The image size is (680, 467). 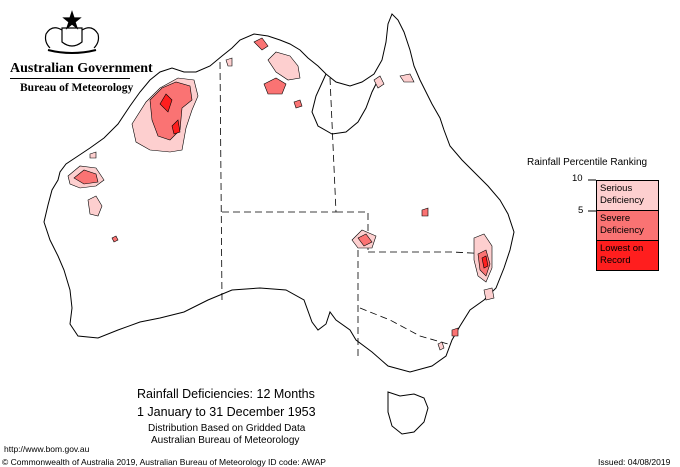 What do you see at coordinates (365, 240) in the screenshot?
I see `region-corner-severe` at bounding box center [365, 240].